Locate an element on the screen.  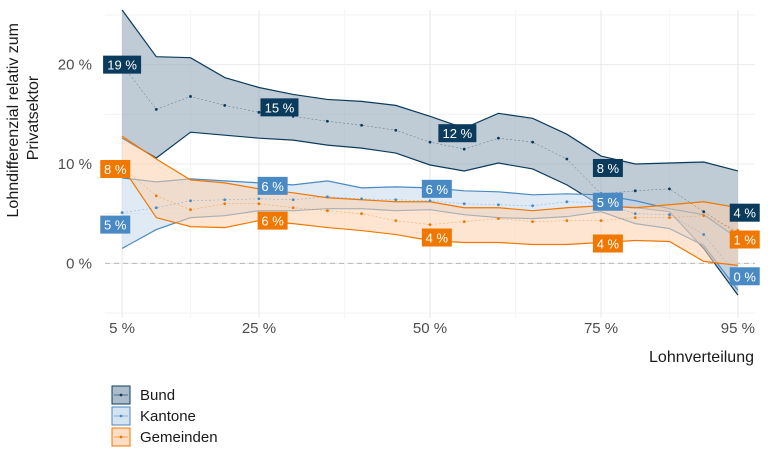
y-axis: 0 % 10 % 20 % is located at coordinates (75, 165).